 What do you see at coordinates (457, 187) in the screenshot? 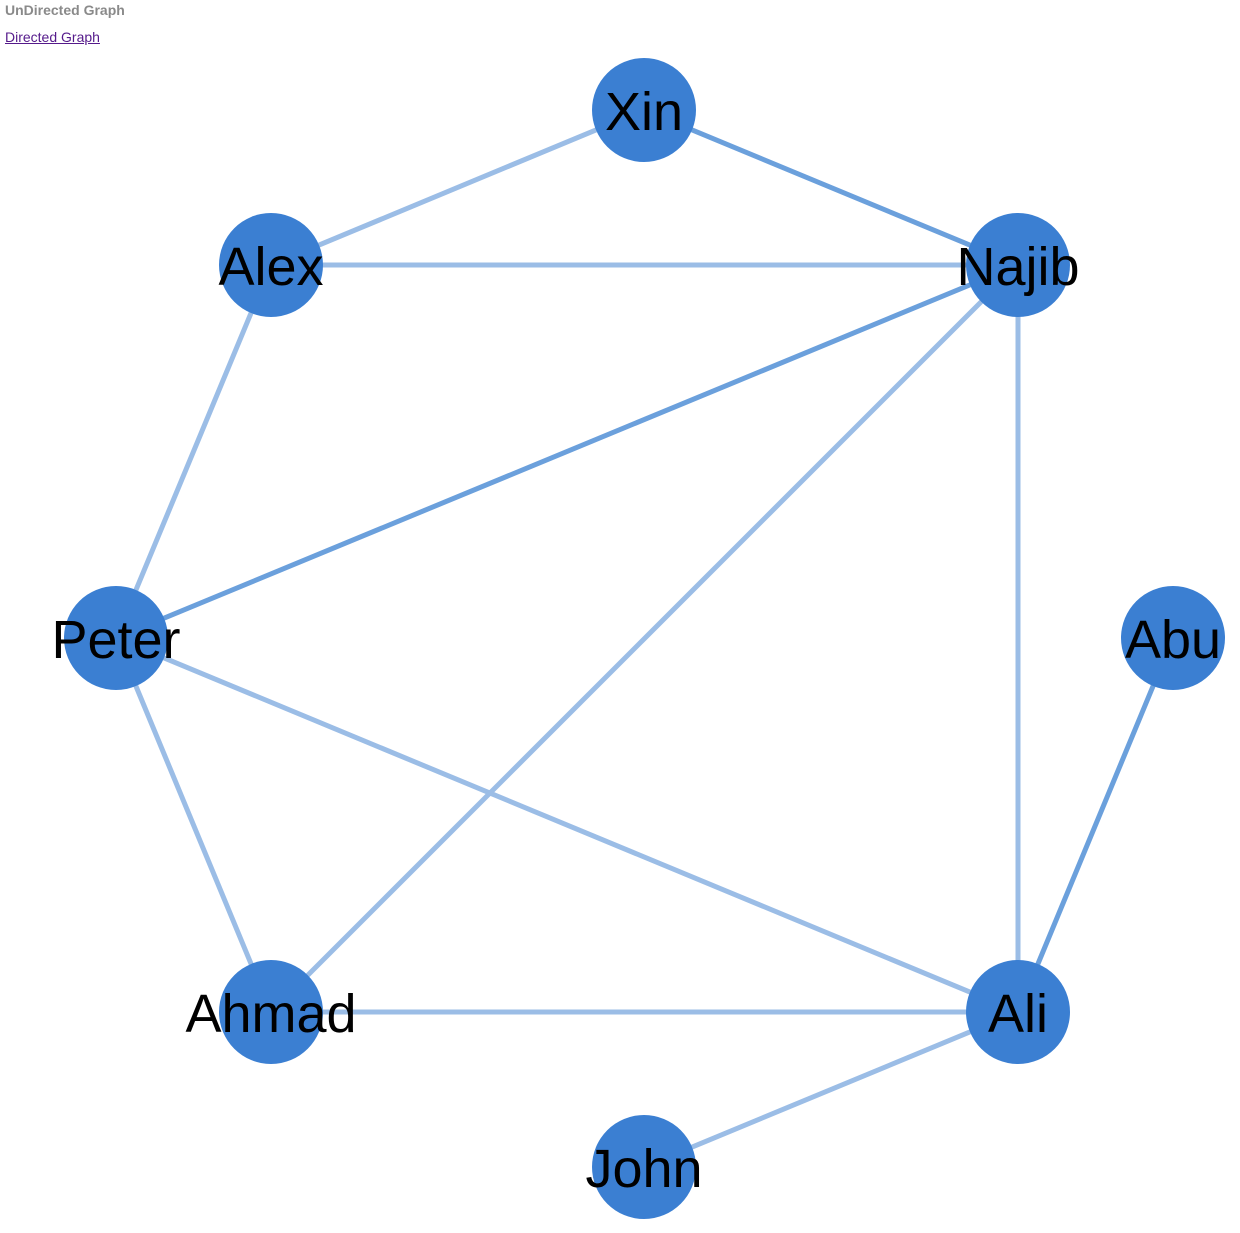
I see `edge-xin-alex` at bounding box center [457, 187].